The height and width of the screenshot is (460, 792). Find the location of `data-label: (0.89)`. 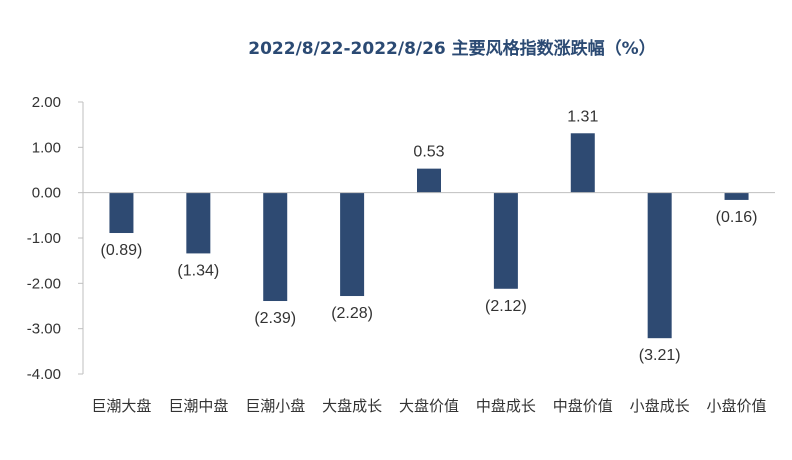

data-label: (0.89) is located at coordinates (122, 250).